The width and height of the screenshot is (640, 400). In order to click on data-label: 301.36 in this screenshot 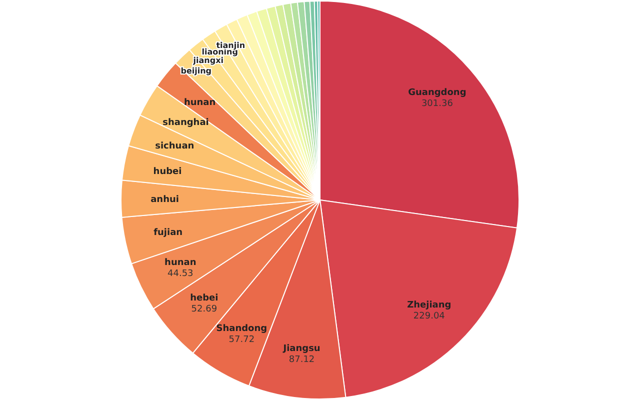, I will do `click(437, 104)`.